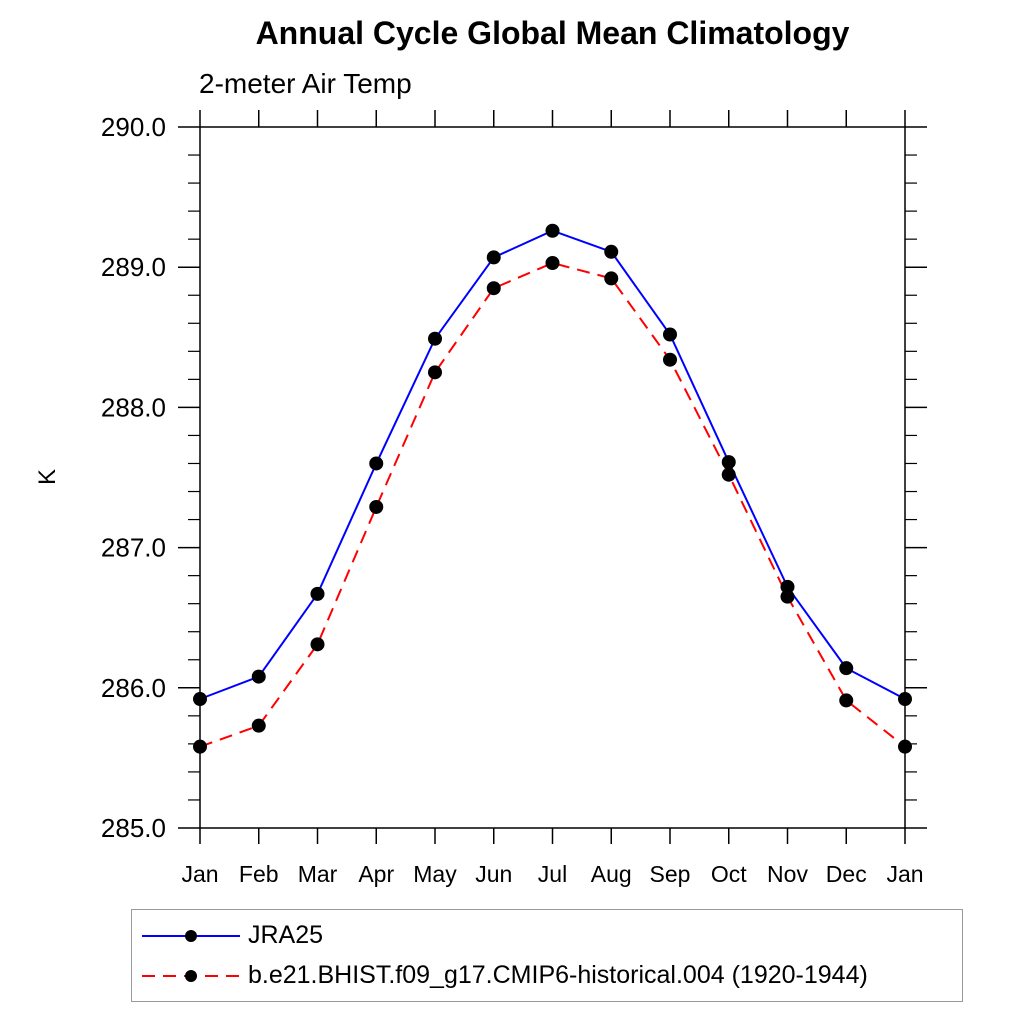 The width and height of the screenshot is (1024, 1024). What do you see at coordinates (133, 828) in the screenshot?
I see `y-tick-label: 285.0` at bounding box center [133, 828].